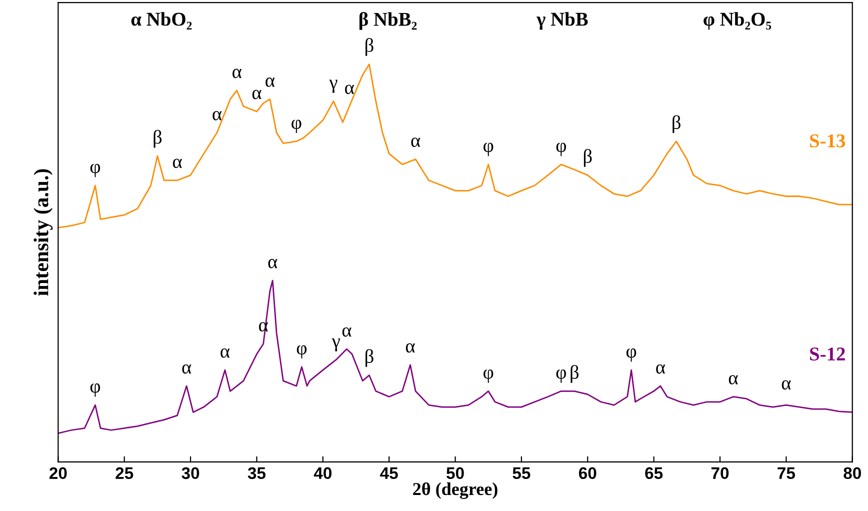  What do you see at coordinates (587, 473) in the screenshot?
I see `x-tick-label: 60` at bounding box center [587, 473].